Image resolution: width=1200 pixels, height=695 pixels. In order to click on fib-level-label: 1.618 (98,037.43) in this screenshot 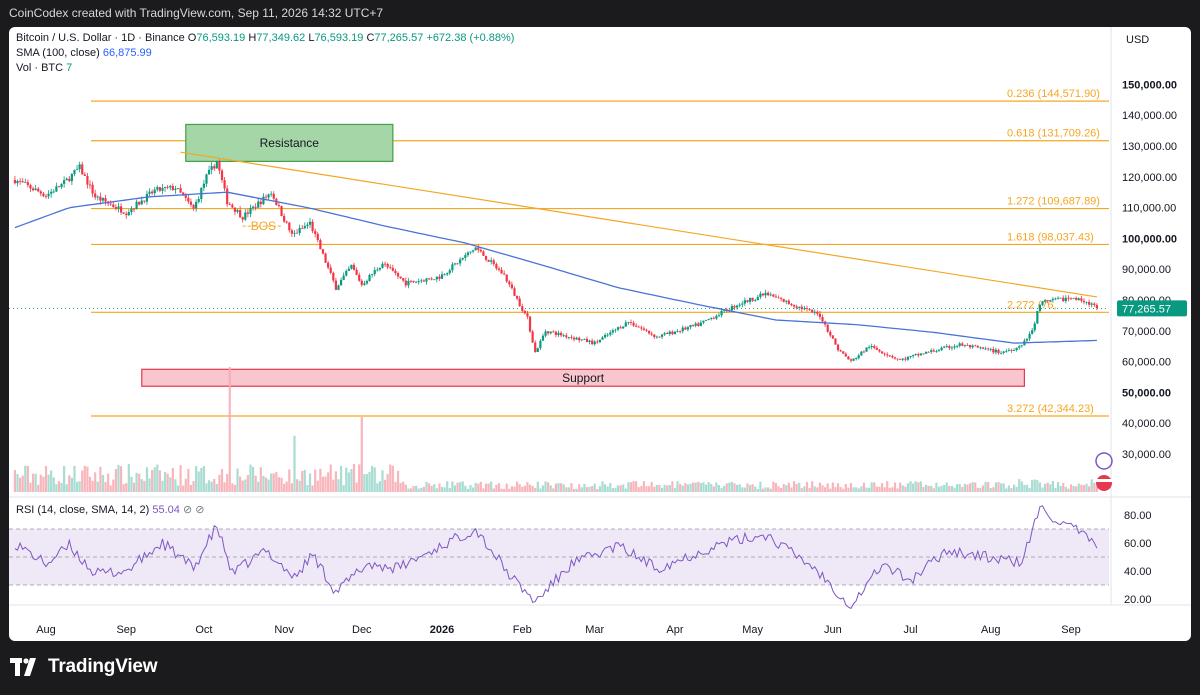, I will do `click(1050, 237)`.